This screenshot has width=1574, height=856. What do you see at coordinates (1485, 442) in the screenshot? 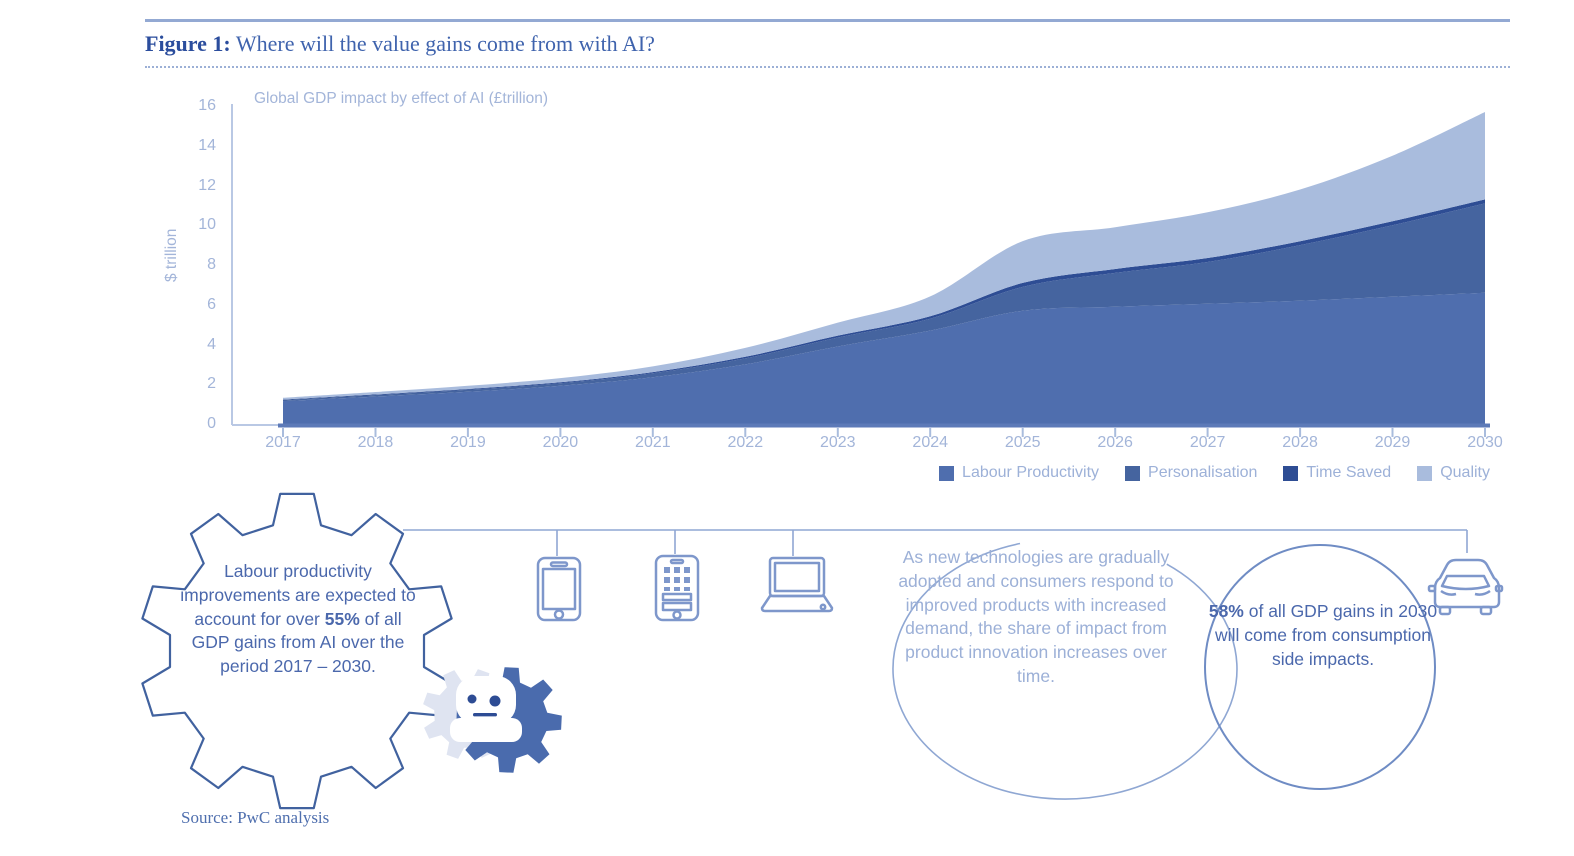
I see `x-tick-label: 2030` at bounding box center [1485, 442].